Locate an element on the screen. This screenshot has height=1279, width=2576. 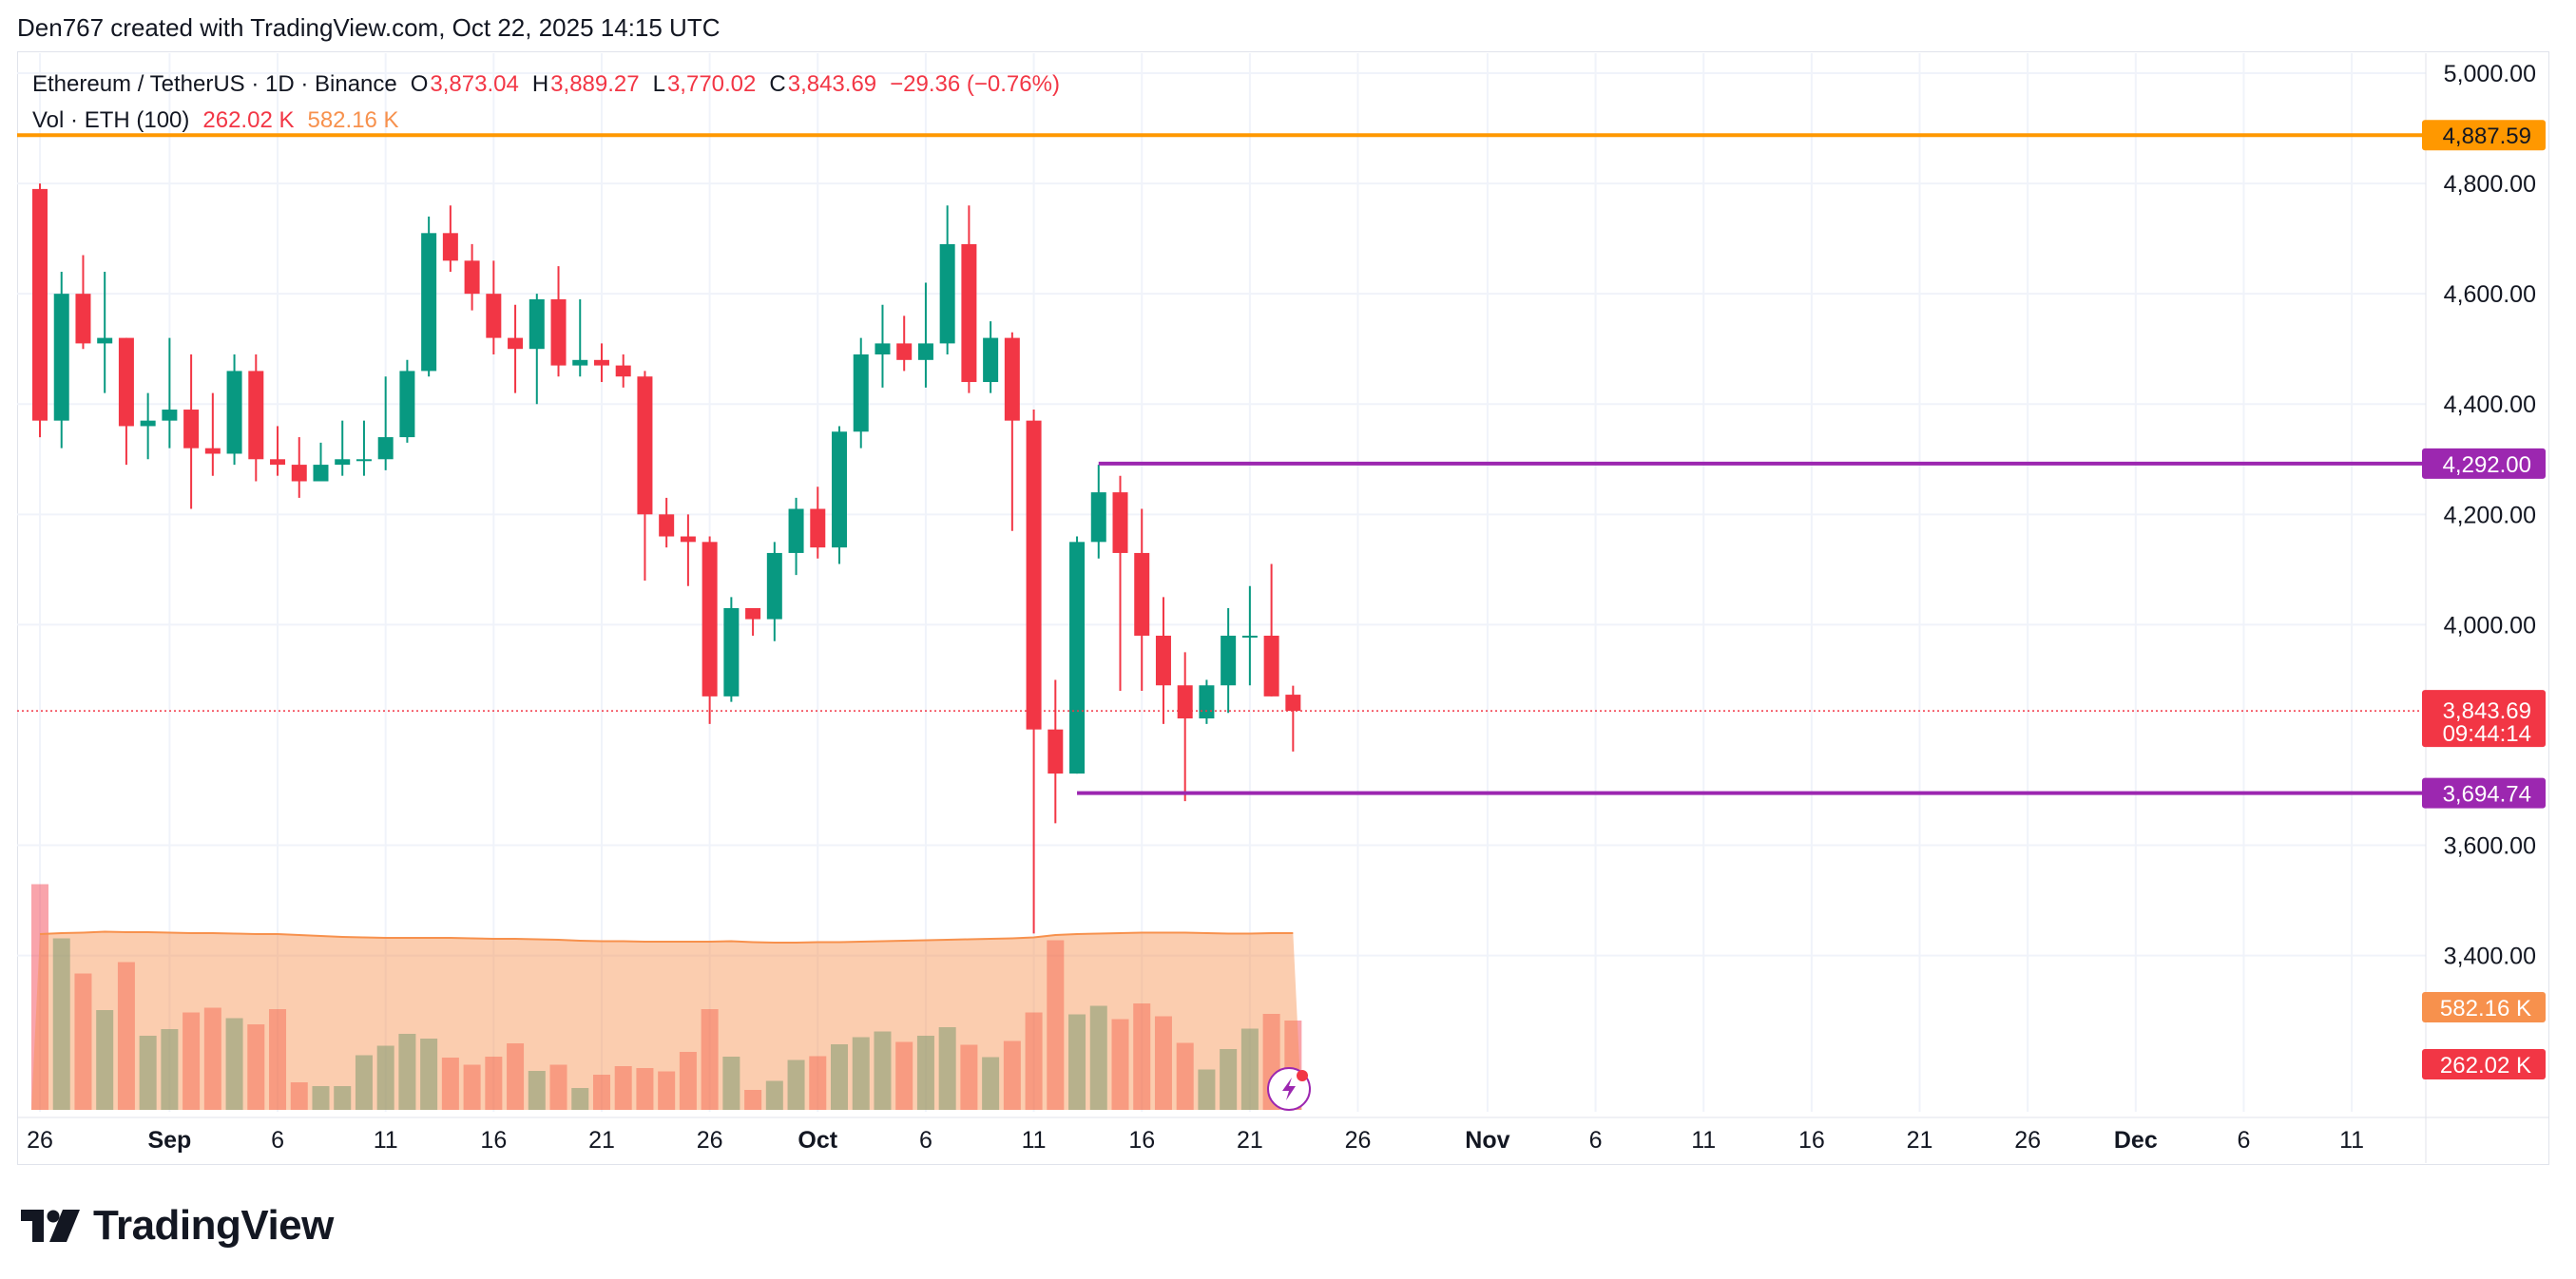
tradingview-brand: TradingView is located at coordinates (214, 1225).